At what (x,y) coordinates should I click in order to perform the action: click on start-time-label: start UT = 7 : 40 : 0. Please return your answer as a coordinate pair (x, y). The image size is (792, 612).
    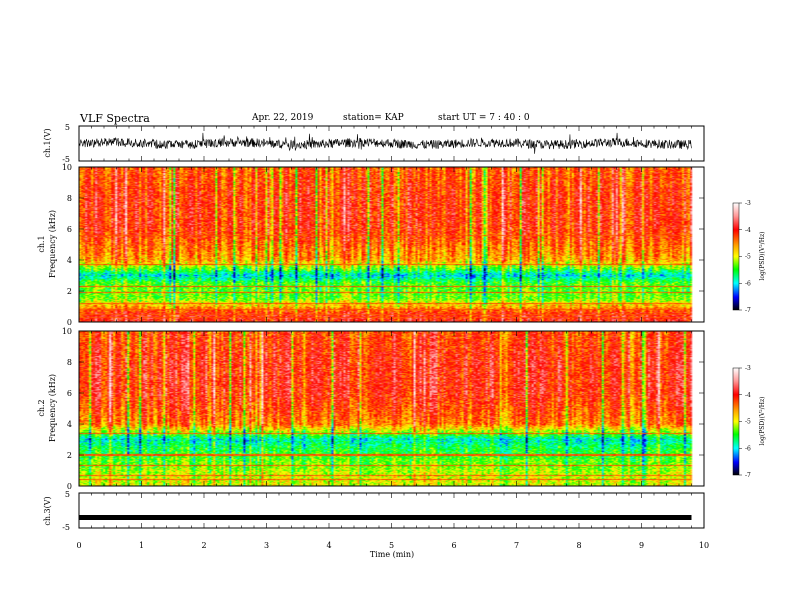
    Looking at the image, I should click on (484, 118).